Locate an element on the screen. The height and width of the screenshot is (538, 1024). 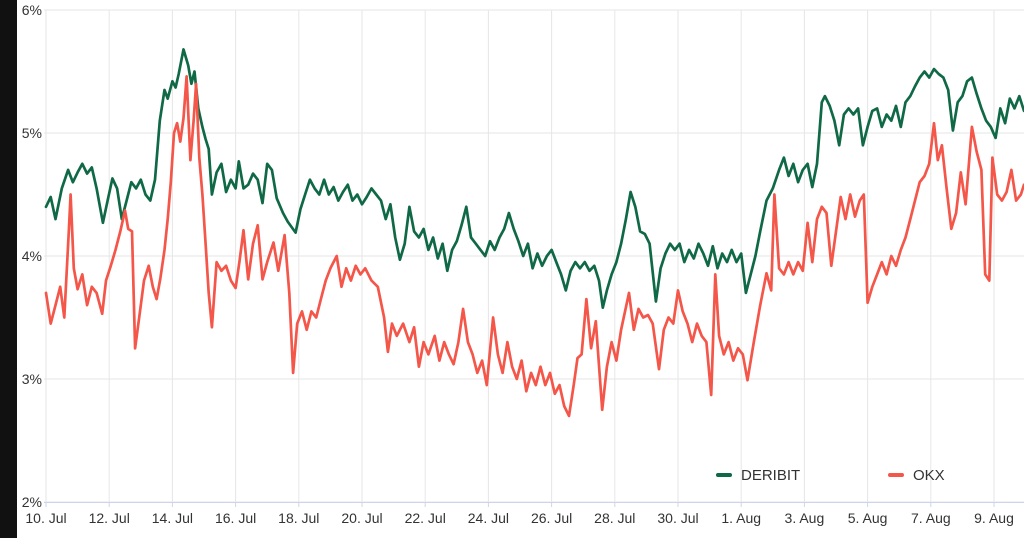
x-axis-label: 1. Aug is located at coordinates (741, 518).